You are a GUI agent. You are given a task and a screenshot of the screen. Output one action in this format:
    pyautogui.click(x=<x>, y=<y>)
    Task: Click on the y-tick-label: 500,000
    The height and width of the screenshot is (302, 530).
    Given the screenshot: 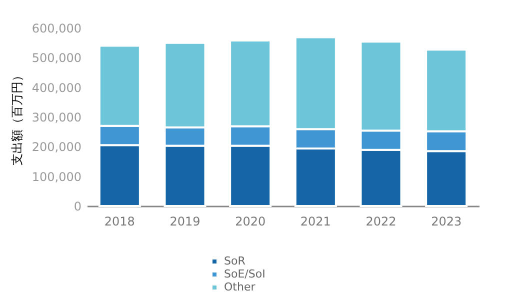 What is the action you would take?
    pyautogui.click(x=57, y=58)
    